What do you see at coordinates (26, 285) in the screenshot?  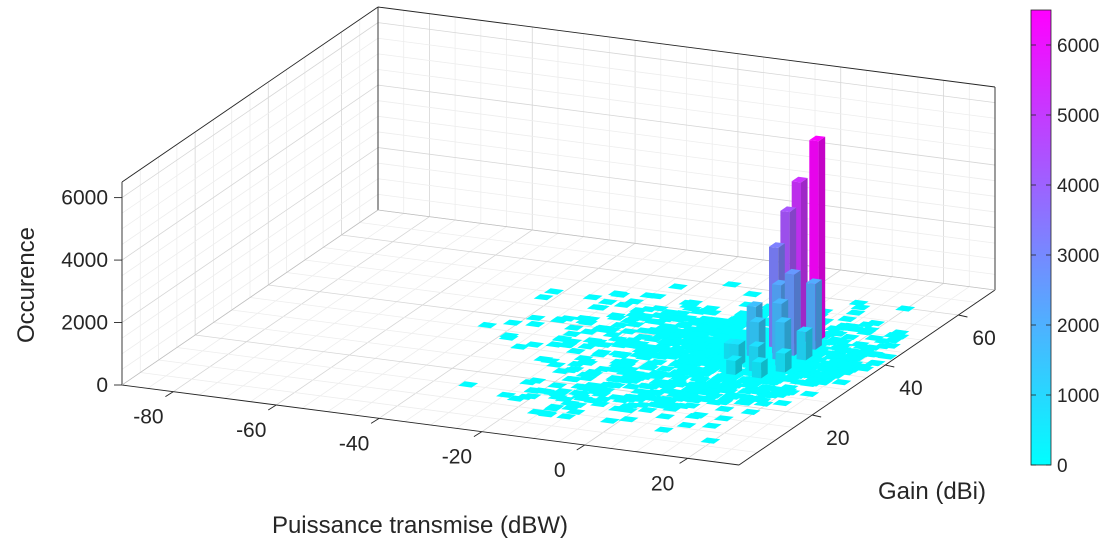 I see `z-axis-label: Occurence` at bounding box center [26, 285].